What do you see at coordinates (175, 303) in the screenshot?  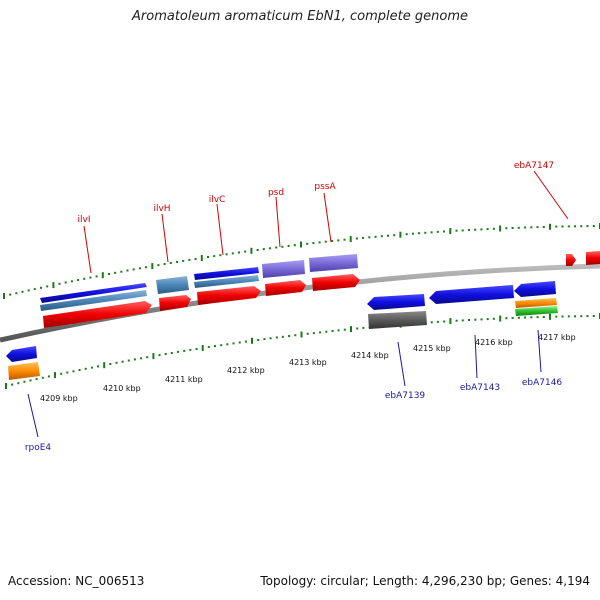 I see `gene-ilvH-feature` at bounding box center [175, 303].